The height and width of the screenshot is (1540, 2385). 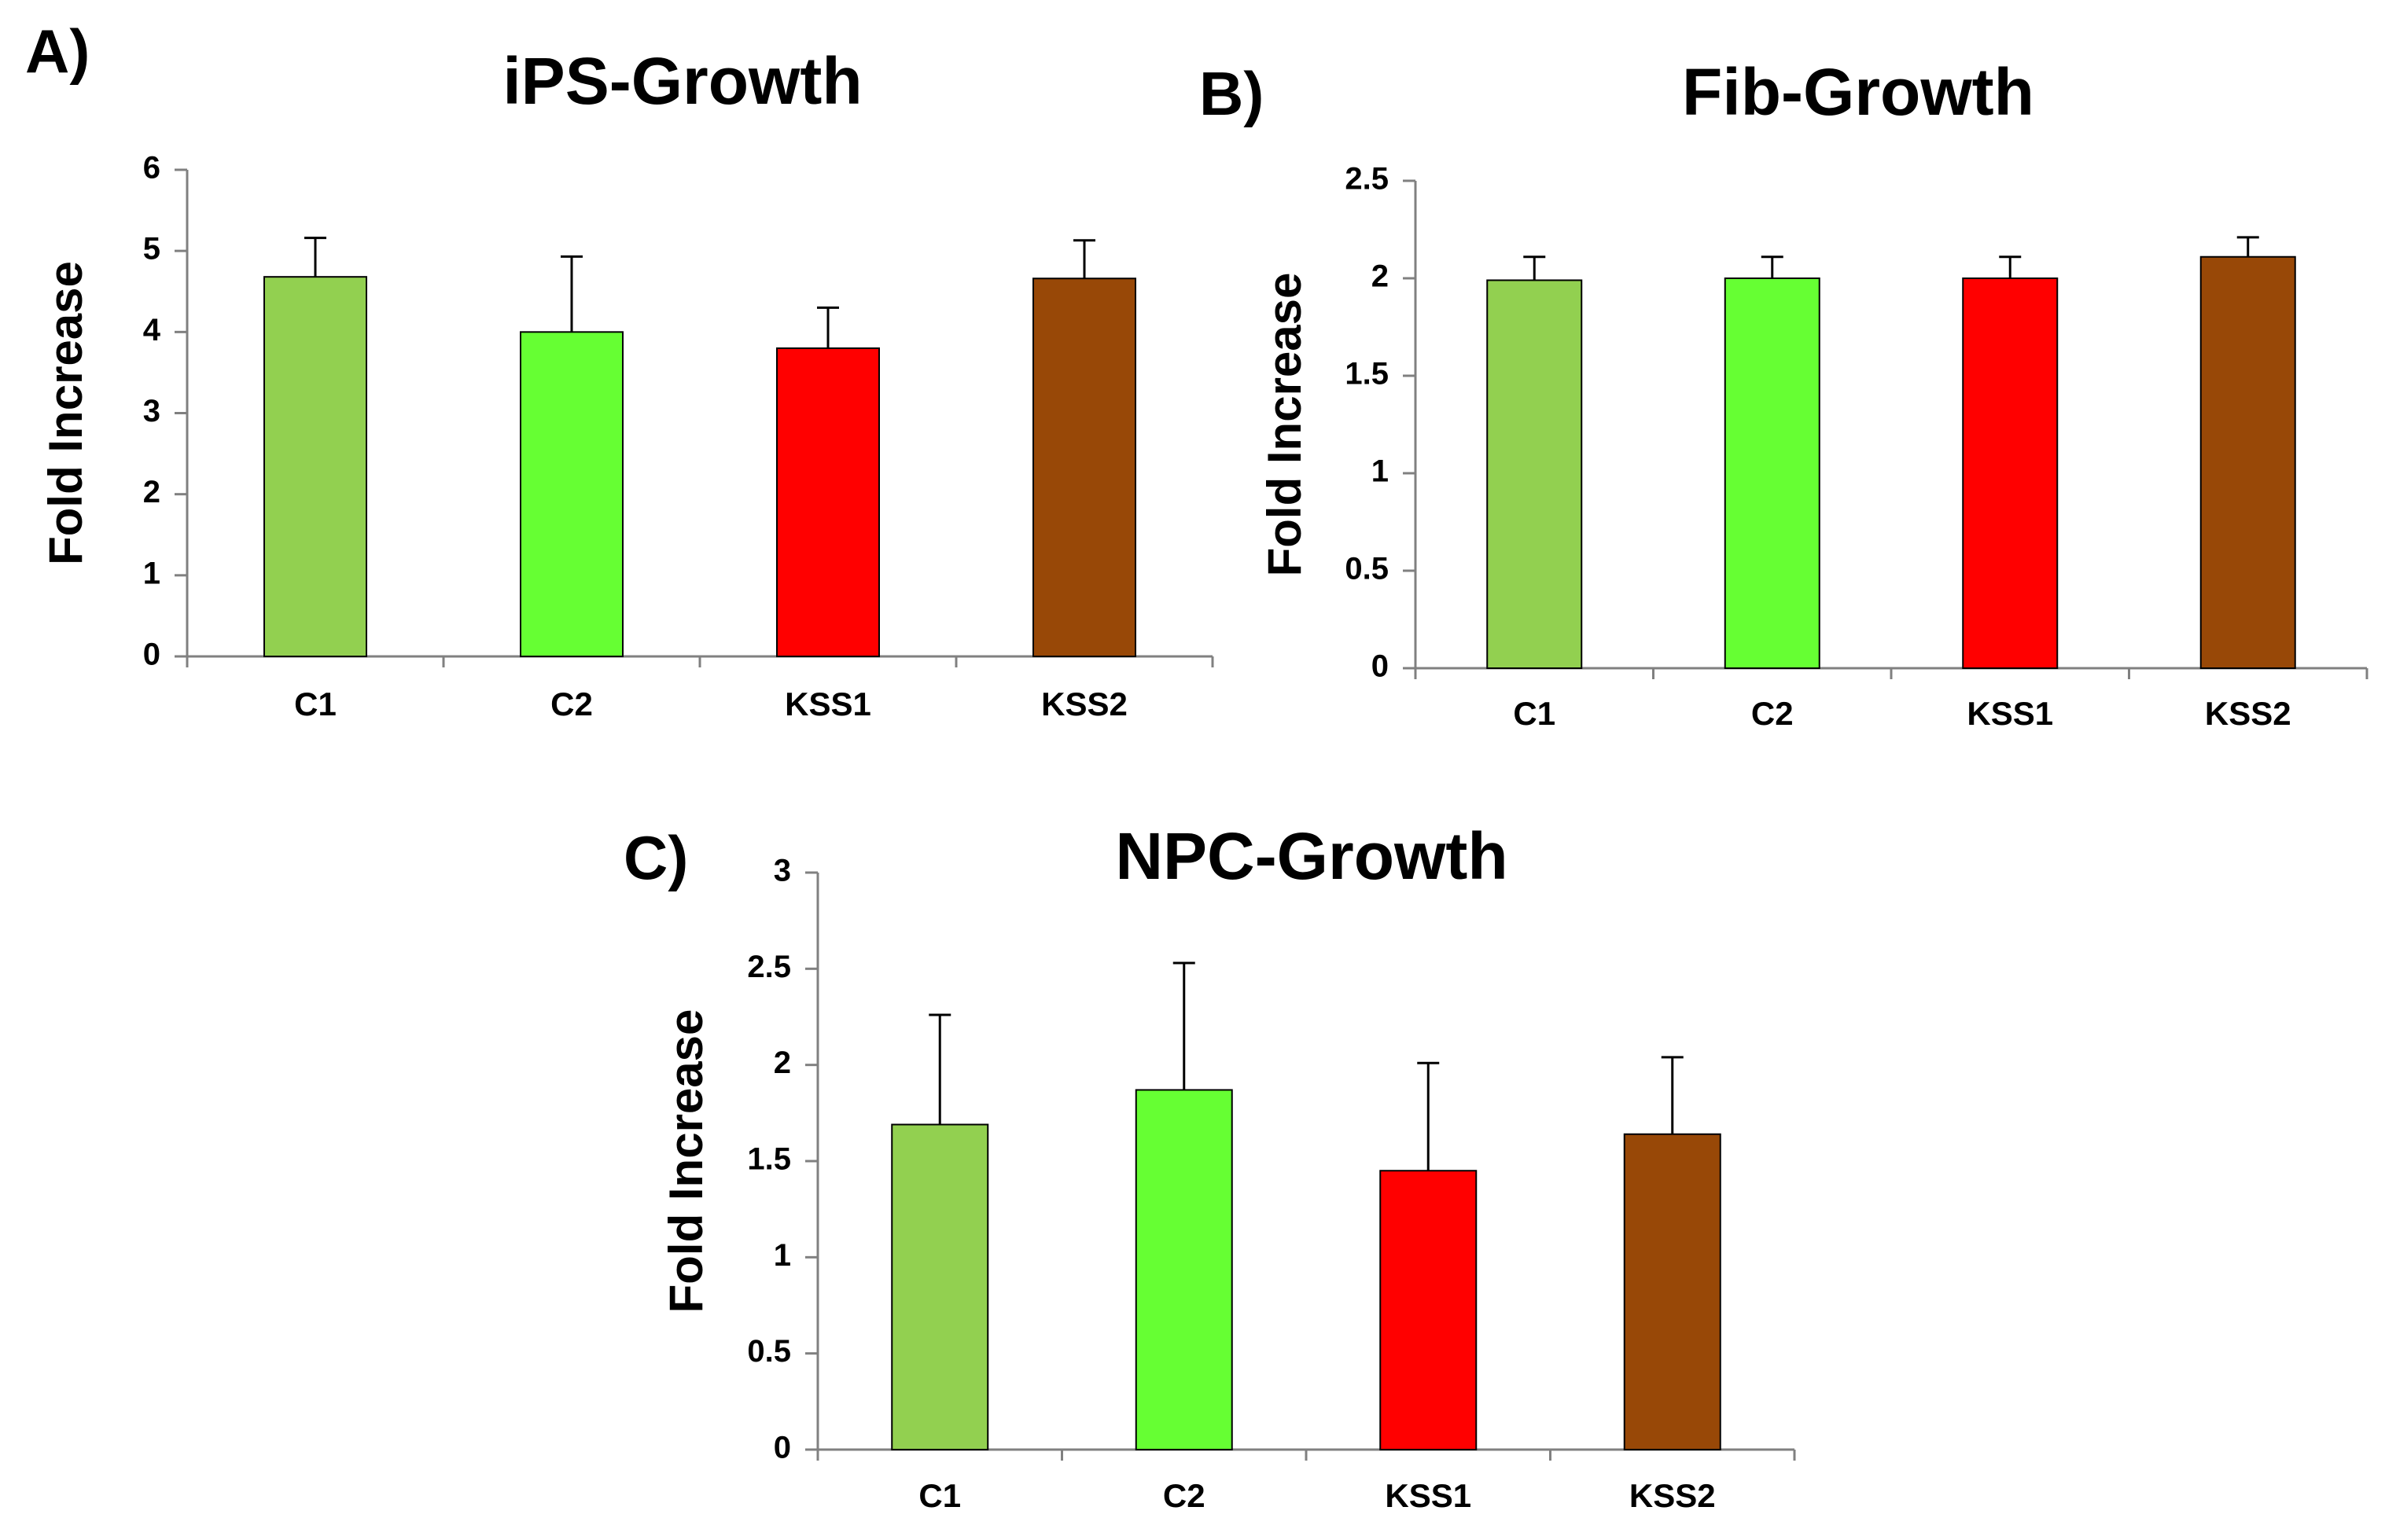 I want to click on y-tick-label: 4, so click(x=152, y=330).